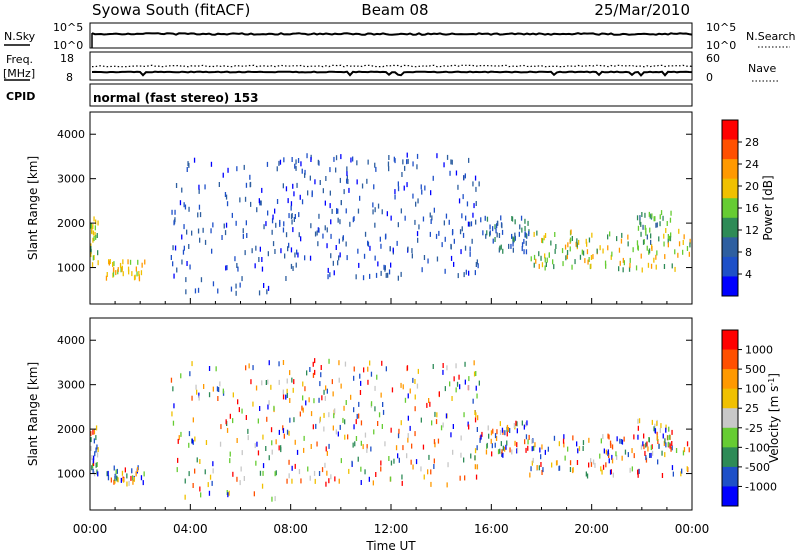 The width and height of the screenshot is (800, 554). Describe the element at coordinates (176, 98) in the screenshot. I see `cpid-value: normal (fast stereo) 153` at that location.